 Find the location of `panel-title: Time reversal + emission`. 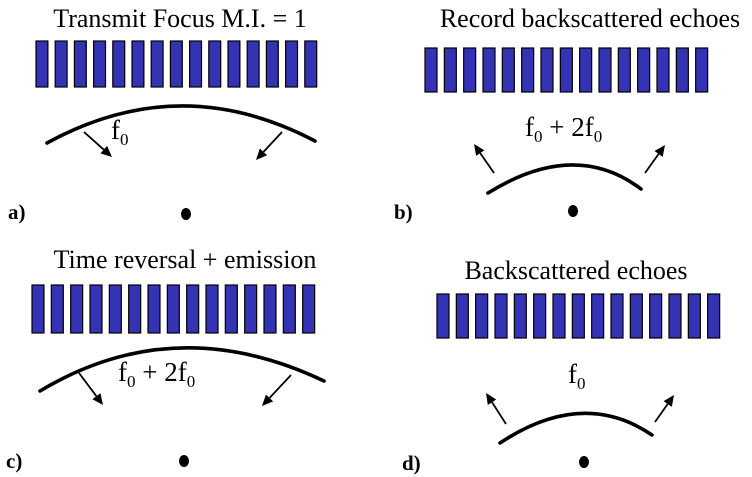

panel-title: Time reversal + emission is located at coordinates (185, 259).